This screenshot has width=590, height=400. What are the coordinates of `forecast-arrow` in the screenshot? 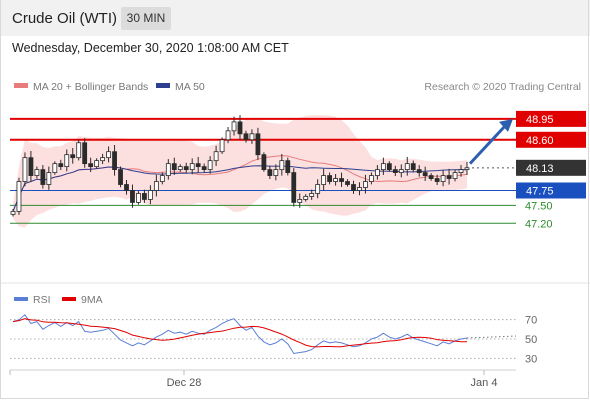 It's located at (490, 141).